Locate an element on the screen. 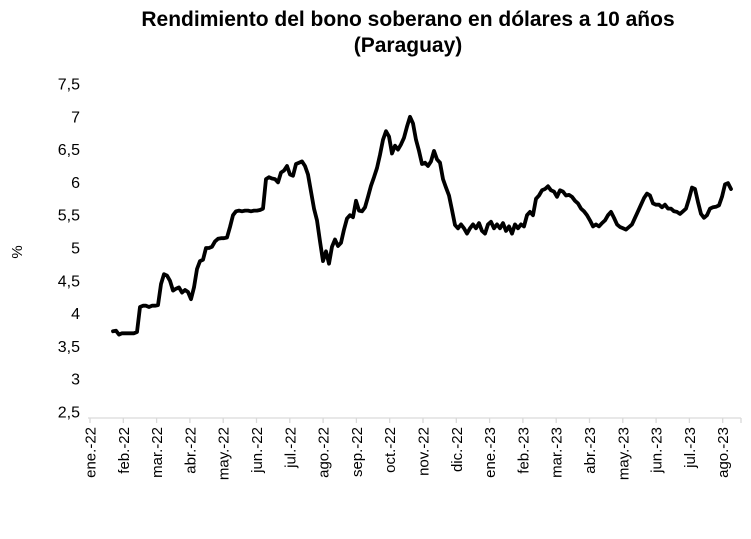 Image resolution: width=751 pixels, height=539 pixels. chart-title-line2: (Paraguay) is located at coordinates (408, 45).